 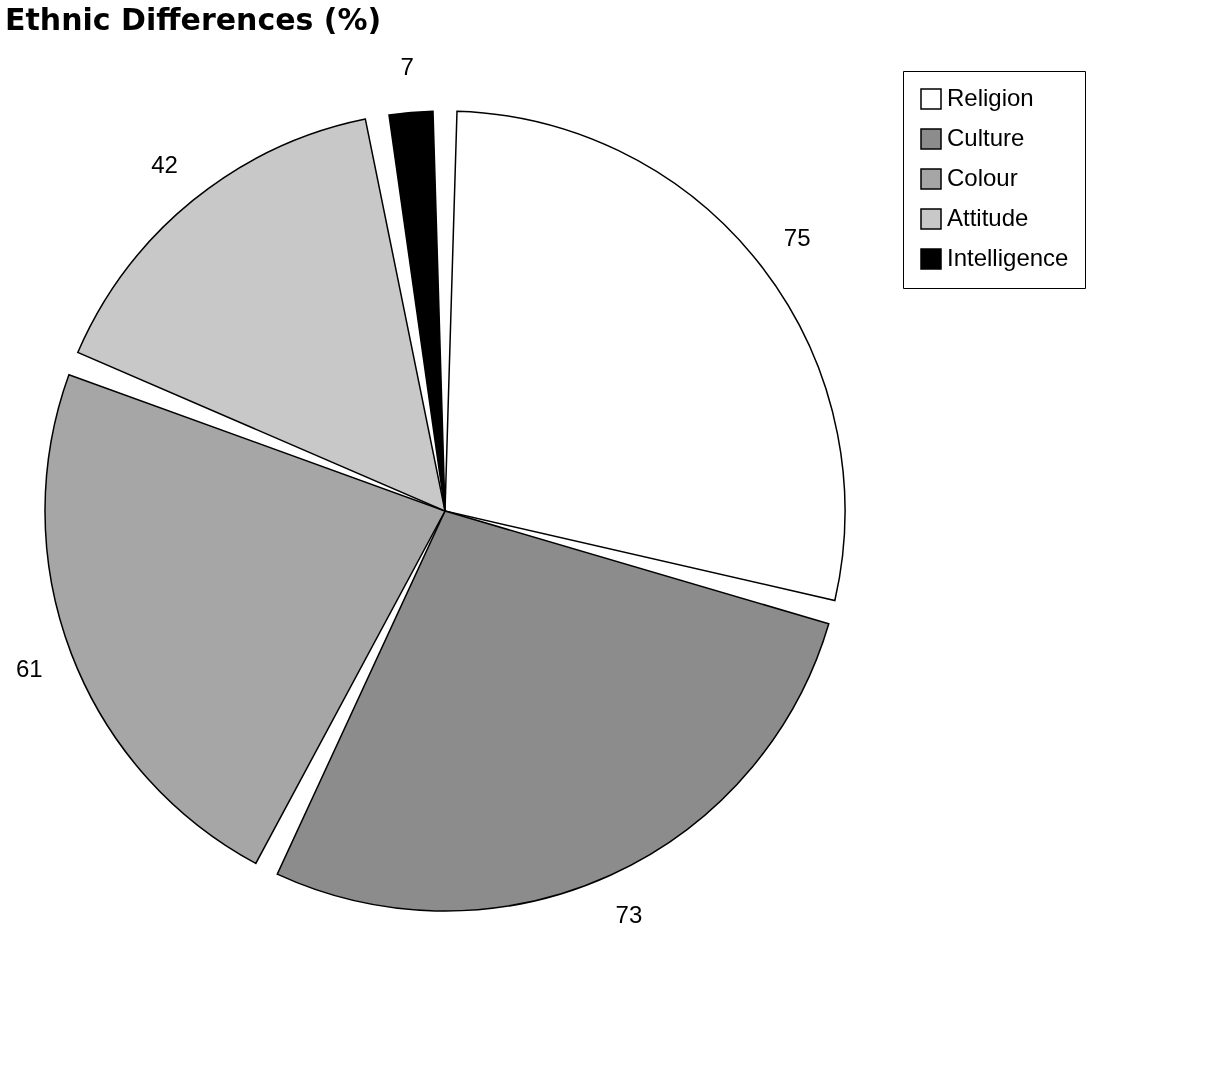 I want to click on data-label: 7, so click(x=407, y=66).